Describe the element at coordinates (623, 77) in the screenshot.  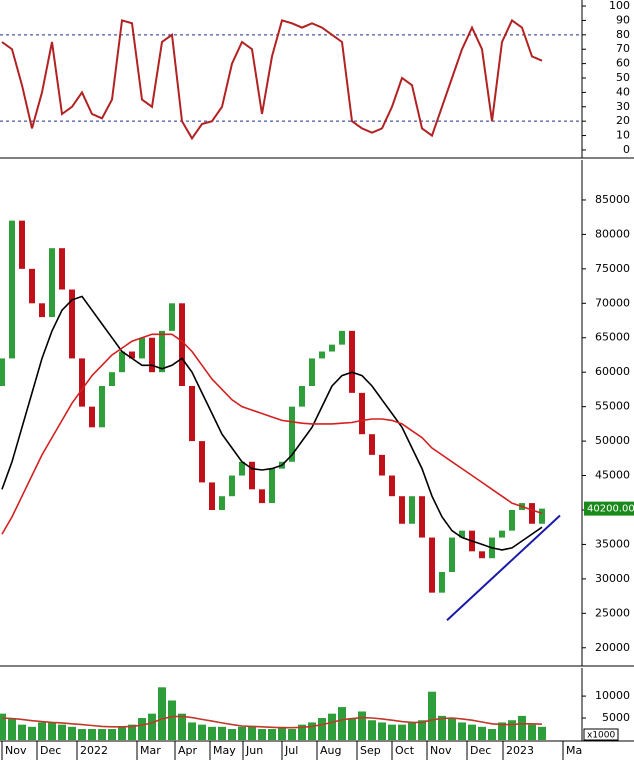
I see `y-tick-label: 50` at that location.